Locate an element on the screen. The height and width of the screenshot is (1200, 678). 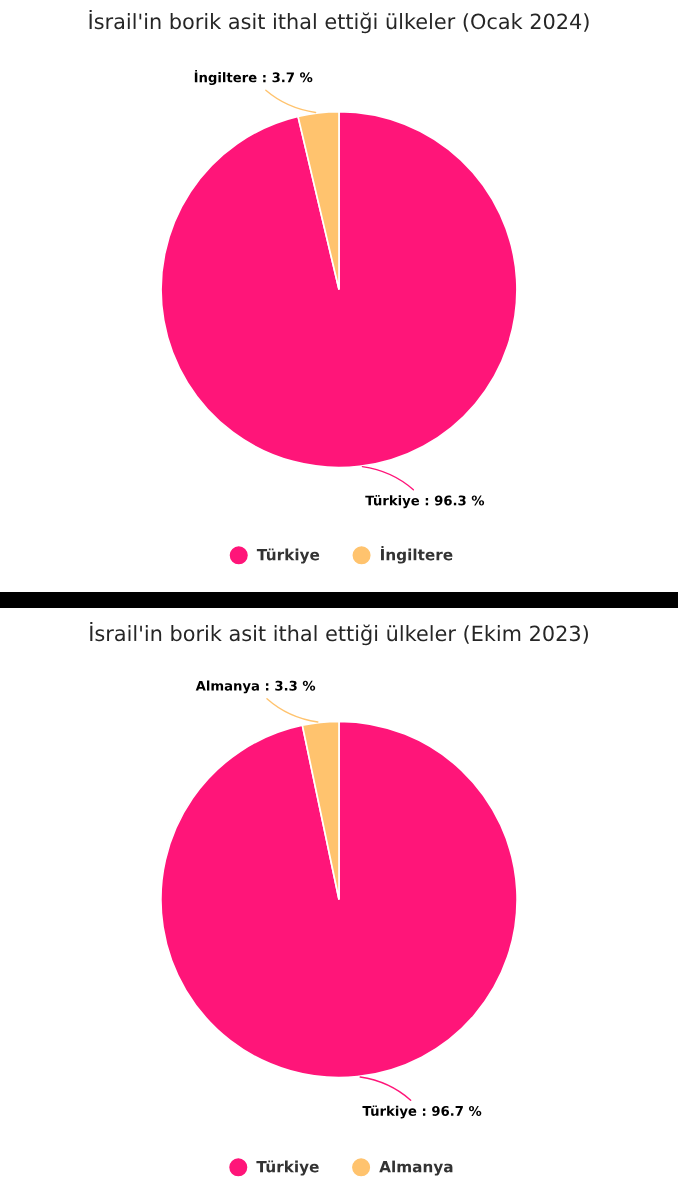
data-label: Türkiye : 96.3 % is located at coordinates (425, 502).